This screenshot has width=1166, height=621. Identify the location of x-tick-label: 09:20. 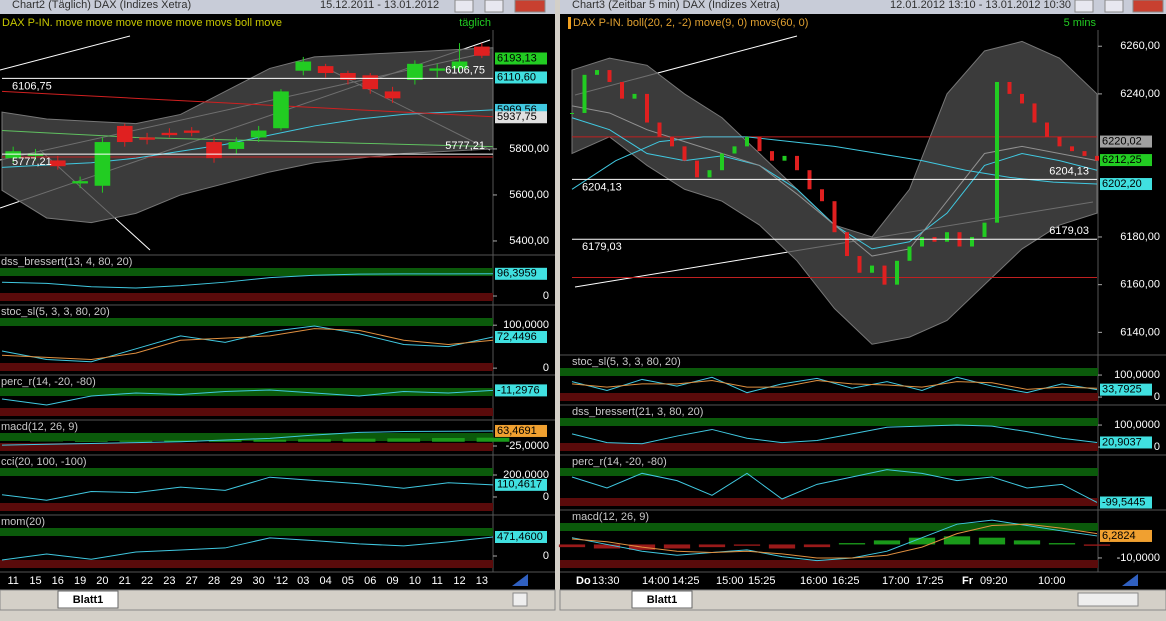
(994, 581).